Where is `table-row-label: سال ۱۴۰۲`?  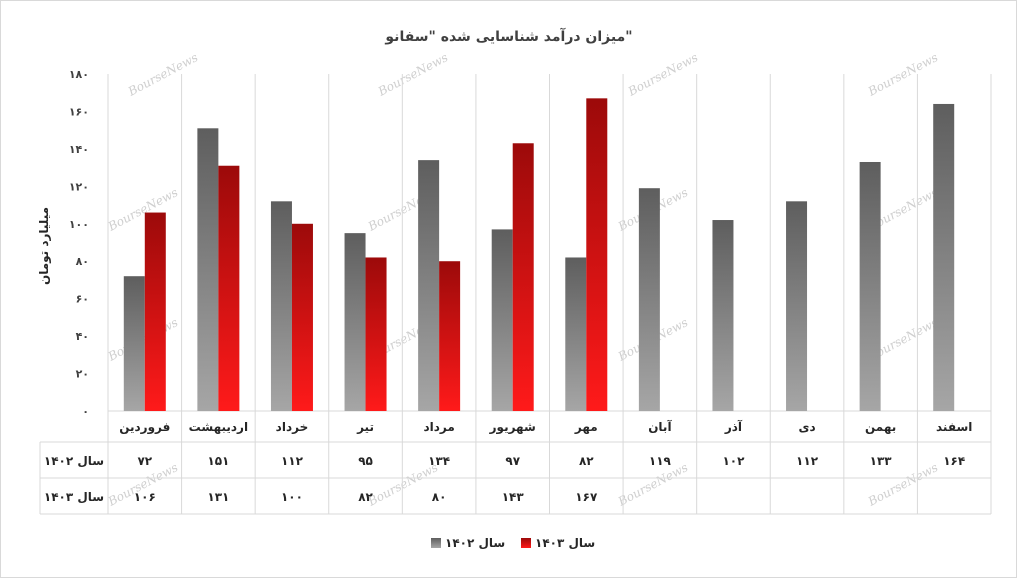 table-row-label: سال ۱۴۰۲ is located at coordinates (74, 461).